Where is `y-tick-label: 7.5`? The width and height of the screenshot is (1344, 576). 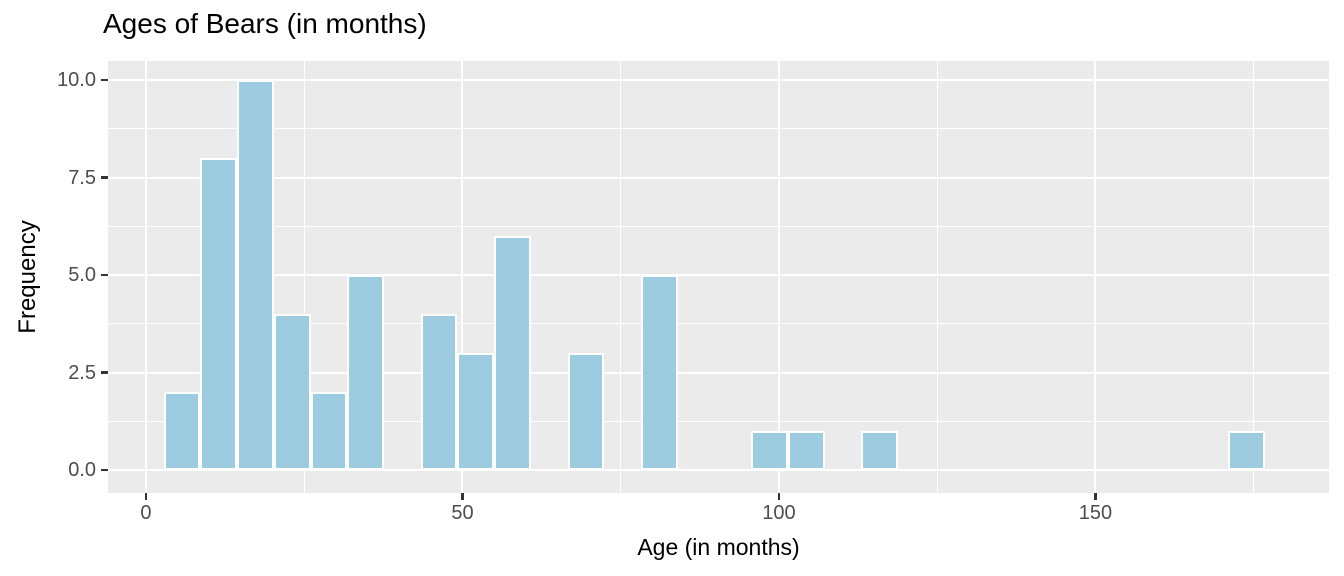
y-tick-label: 7.5 is located at coordinates (82, 177).